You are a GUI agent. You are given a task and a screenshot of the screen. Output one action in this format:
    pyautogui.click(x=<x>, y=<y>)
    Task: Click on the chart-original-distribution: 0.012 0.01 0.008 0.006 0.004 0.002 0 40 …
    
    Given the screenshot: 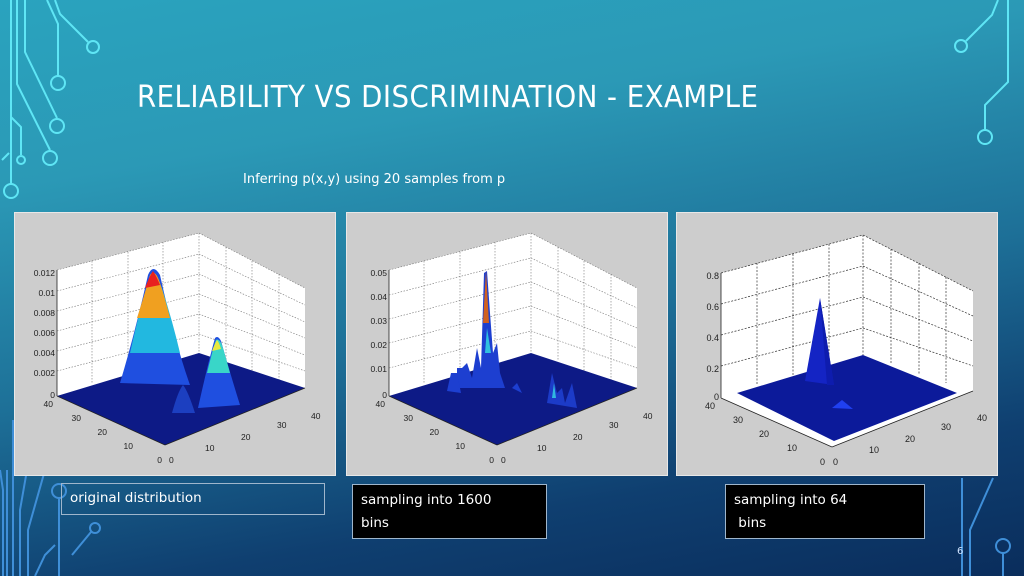 What is the action you would take?
    pyautogui.click(x=175, y=344)
    